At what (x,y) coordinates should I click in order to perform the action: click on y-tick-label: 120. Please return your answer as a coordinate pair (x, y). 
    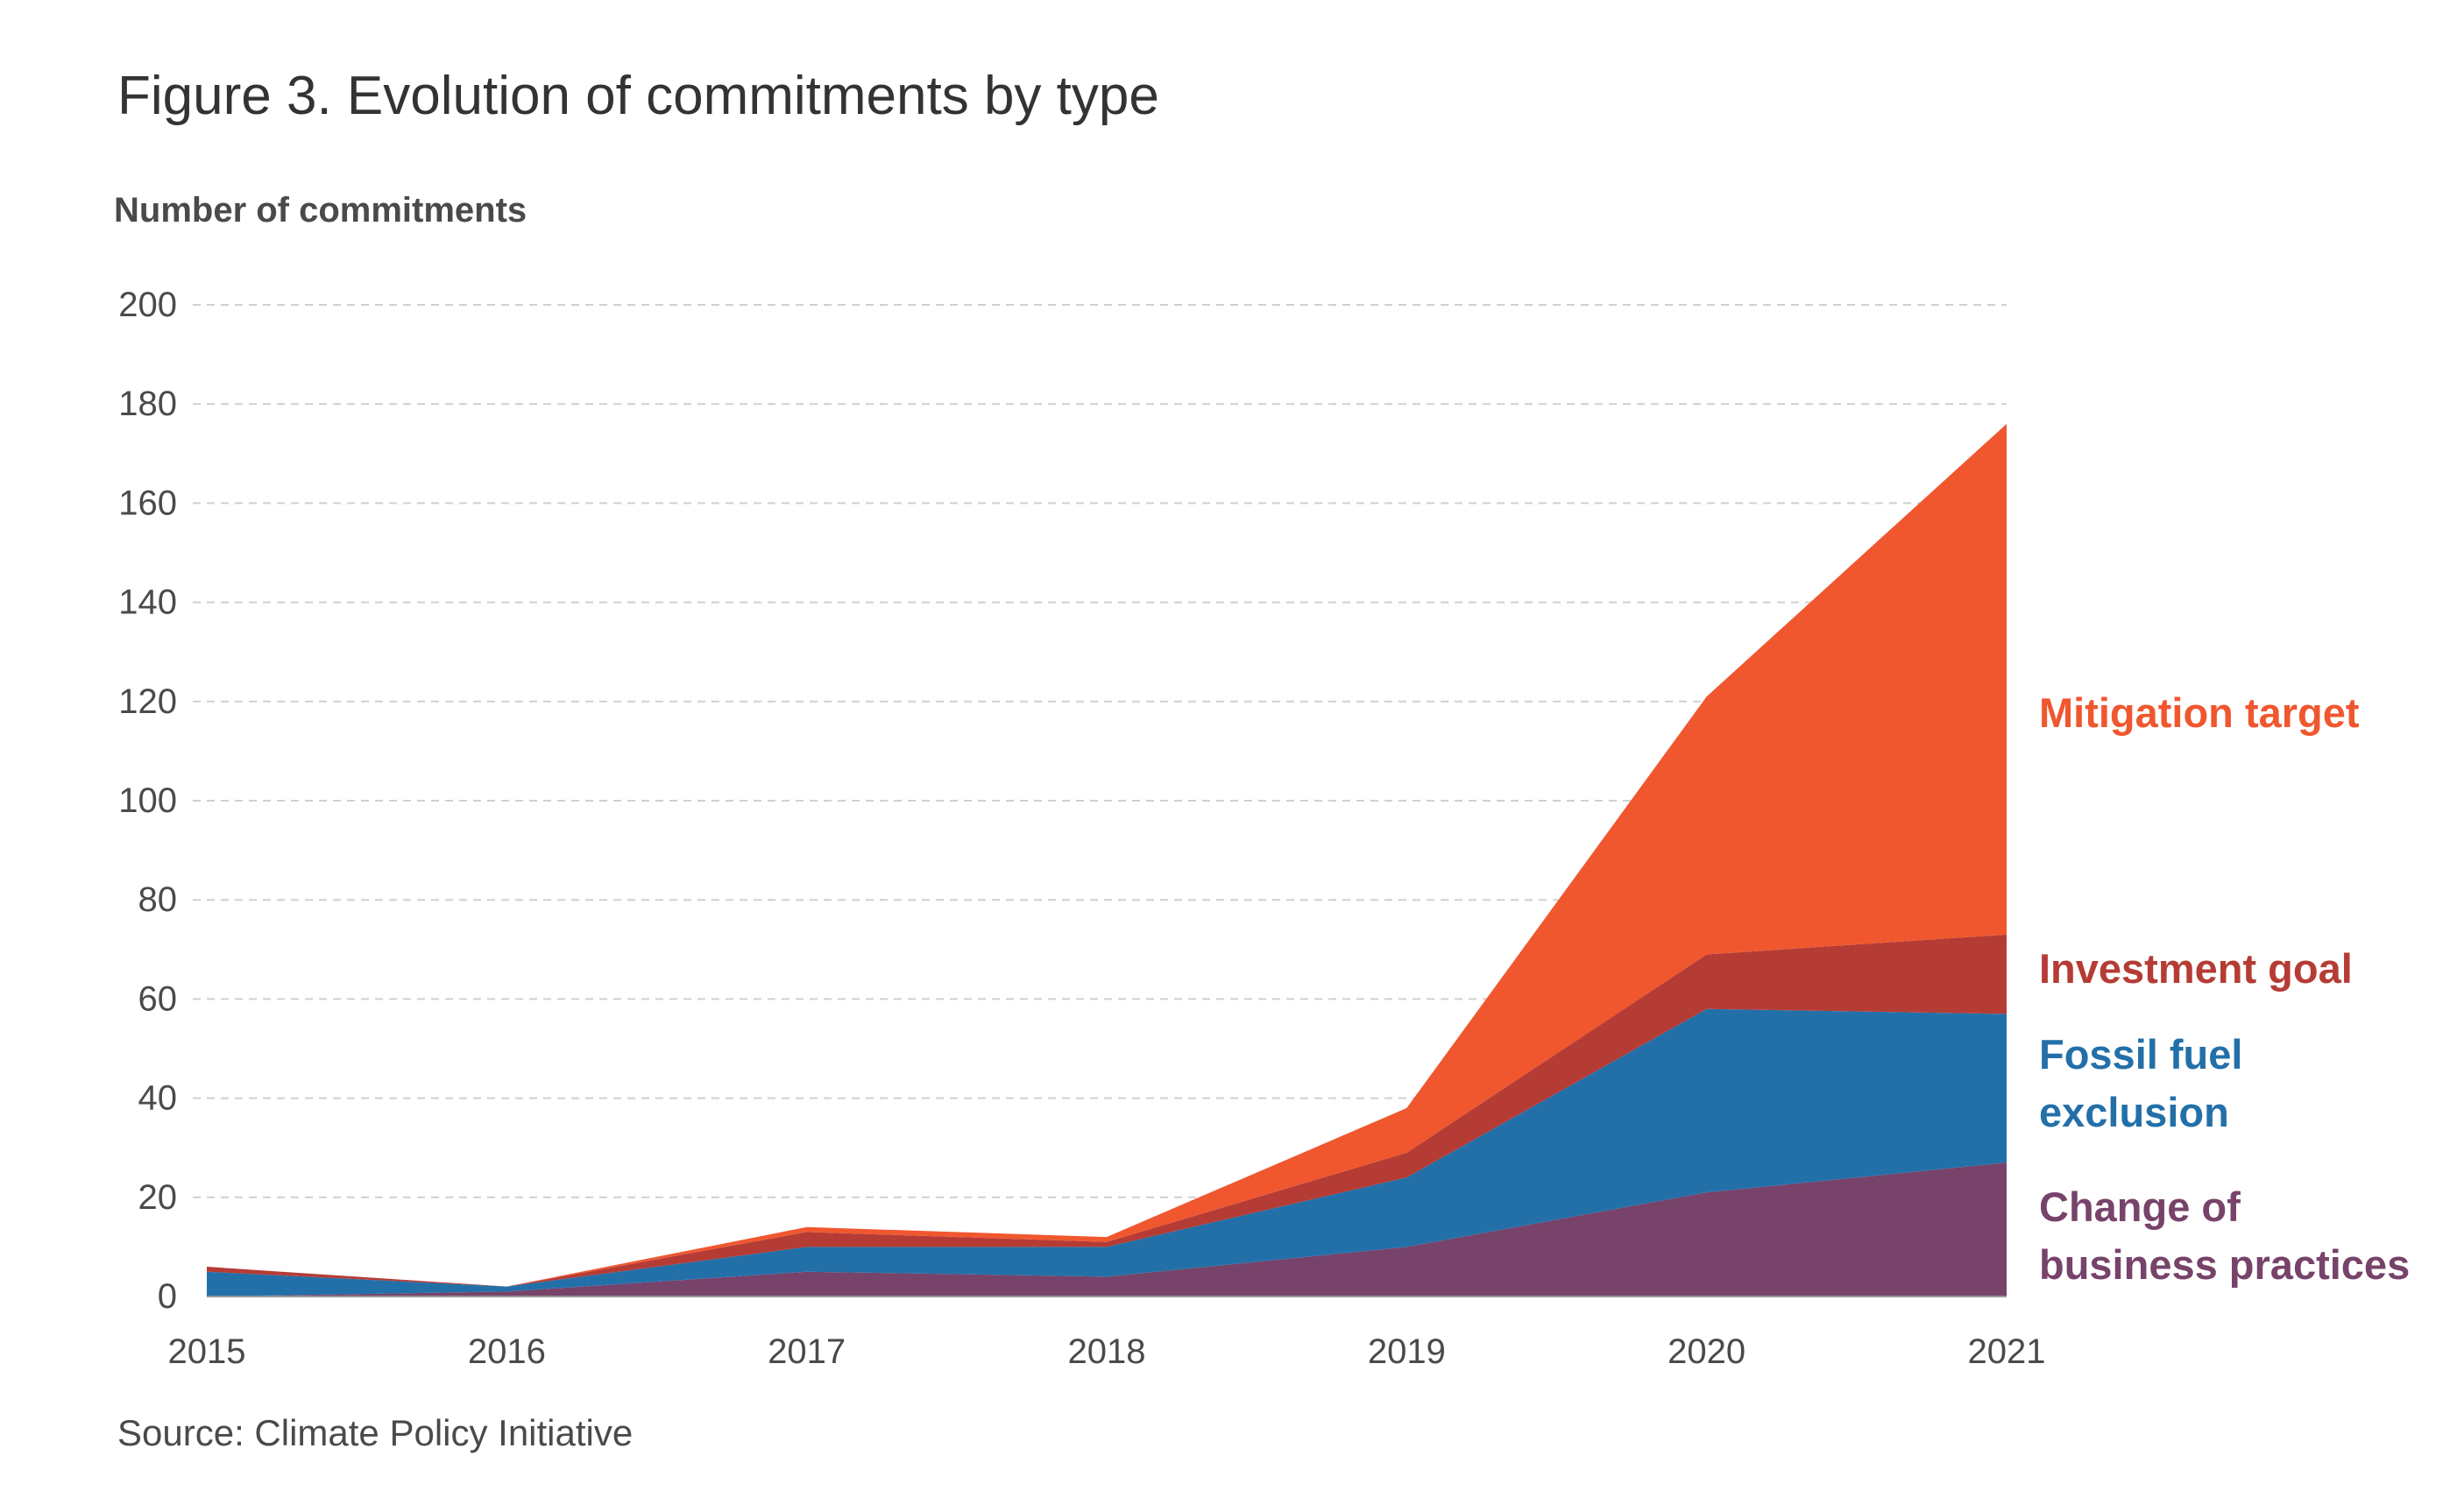
    Looking at the image, I should click on (147, 701).